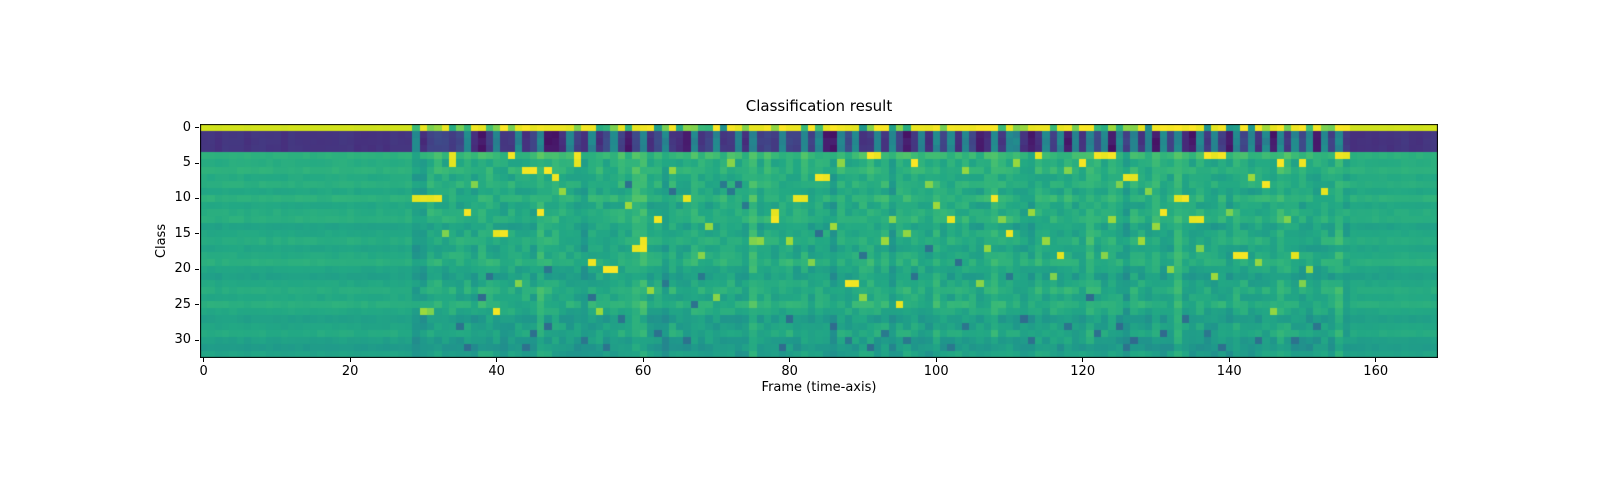  Describe the element at coordinates (1229, 371) in the screenshot. I see `x-tick-label: 140` at that location.